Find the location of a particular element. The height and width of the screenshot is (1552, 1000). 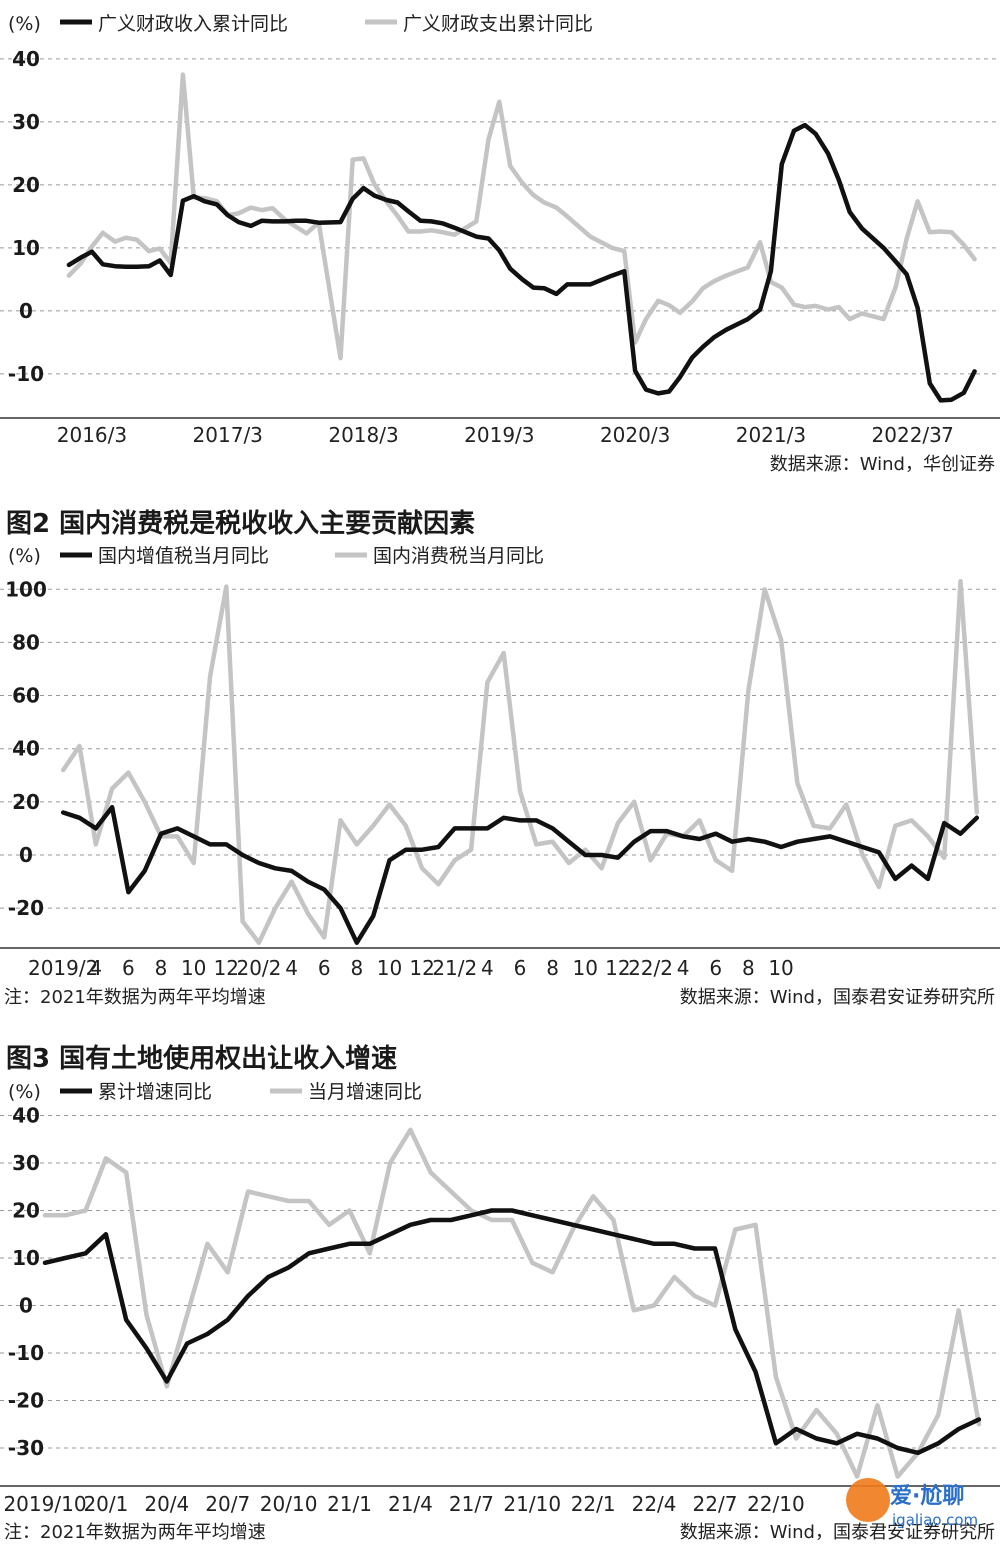

x-tick-label: 2020/3 is located at coordinates (635, 435).